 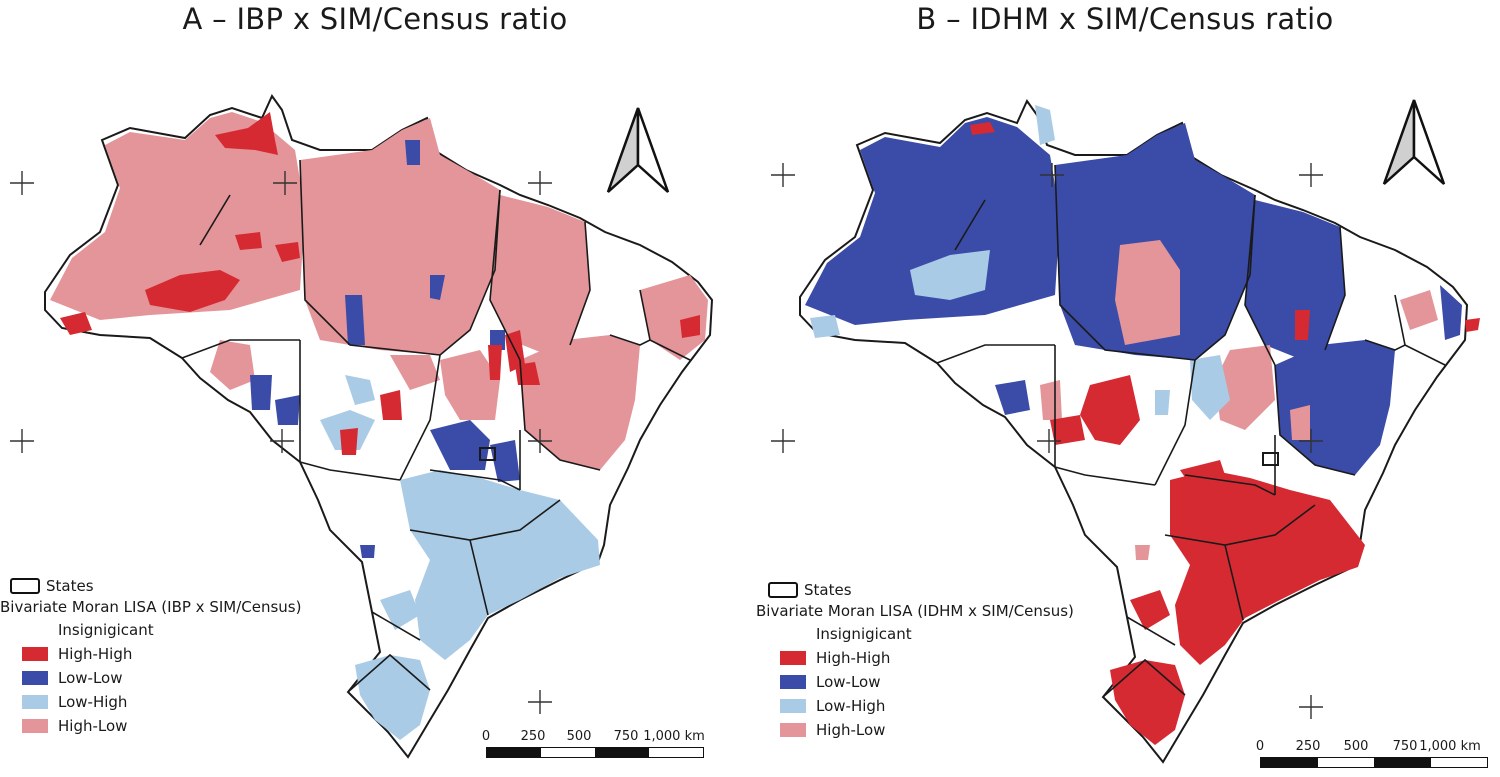 What do you see at coordinates (915, 611) in the screenshot?
I see `legend-title: Bivariate Moran LISA (IDHM x SIM/Census)` at bounding box center [915, 611].